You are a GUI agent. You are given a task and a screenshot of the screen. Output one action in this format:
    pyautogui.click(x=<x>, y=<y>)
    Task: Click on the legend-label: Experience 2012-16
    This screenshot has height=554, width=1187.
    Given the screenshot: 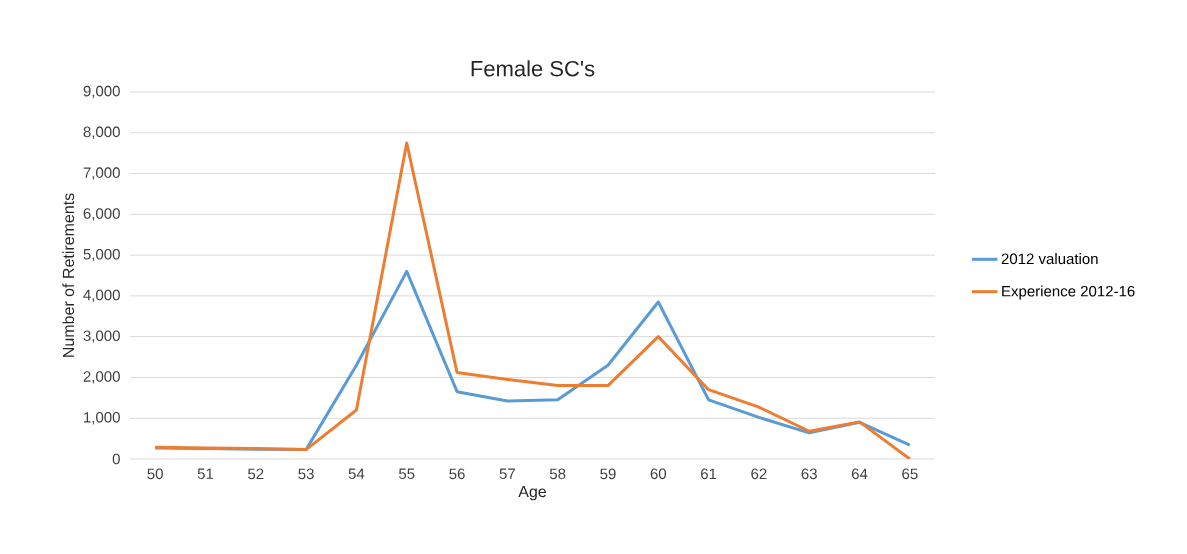 What is the action you would take?
    pyautogui.click(x=1068, y=292)
    